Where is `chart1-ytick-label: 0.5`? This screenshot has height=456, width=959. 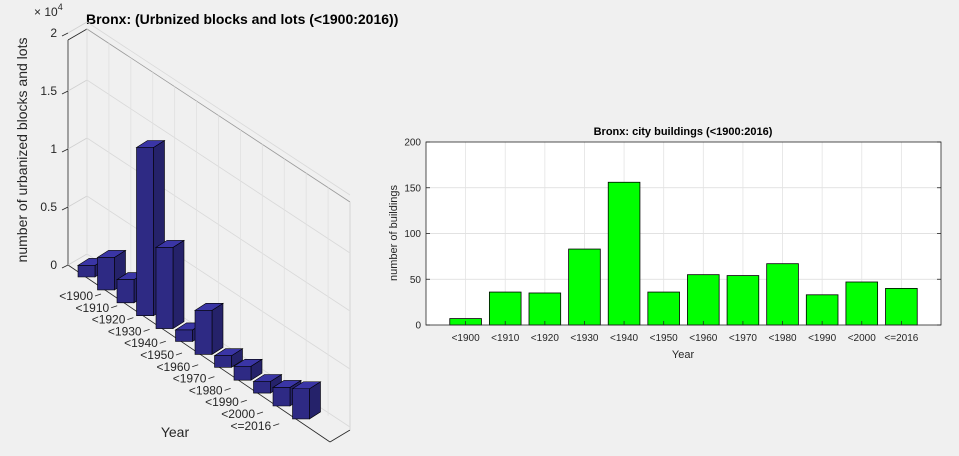 chart1-ytick-label: 0.5 is located at coordinates (48, 207).